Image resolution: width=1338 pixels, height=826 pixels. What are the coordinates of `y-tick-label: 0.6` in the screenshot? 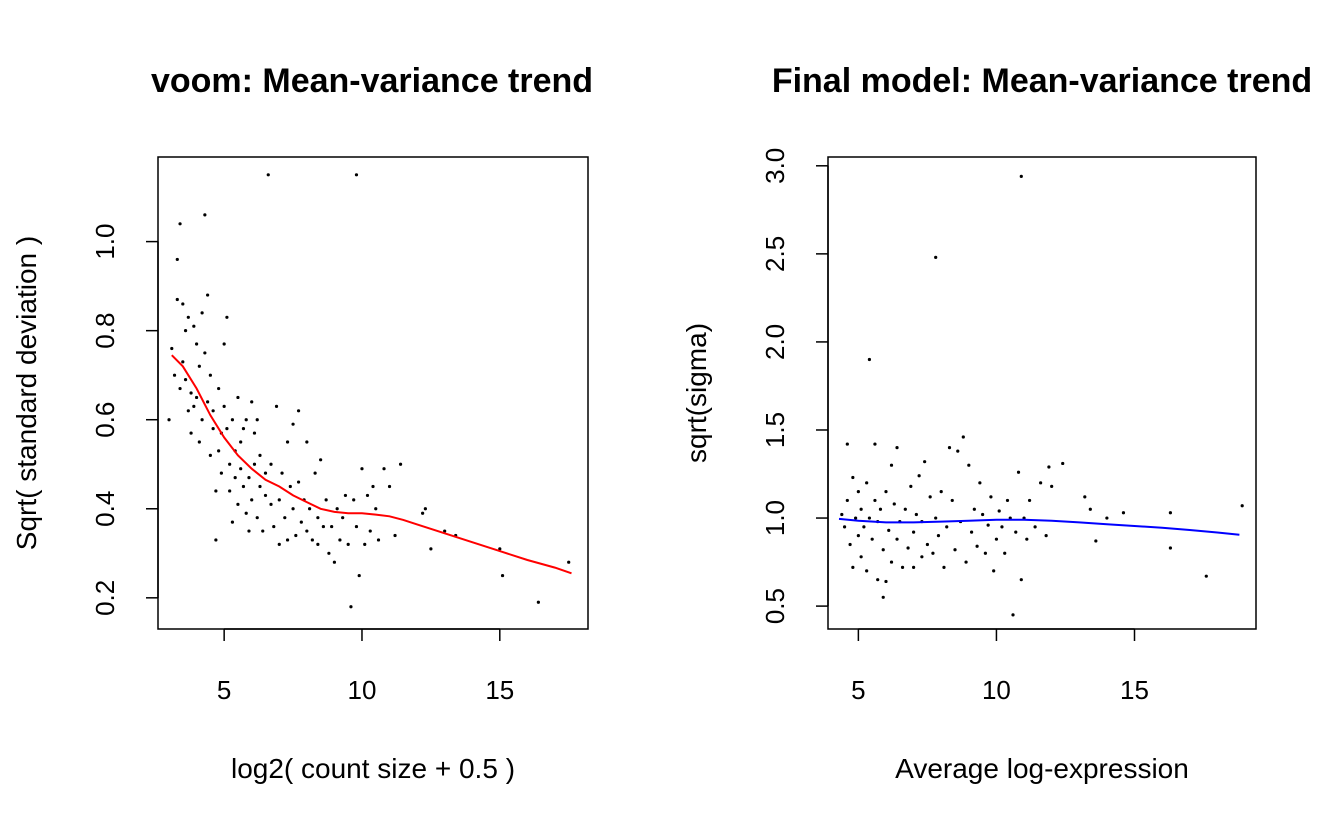 It's located at (105, 420).